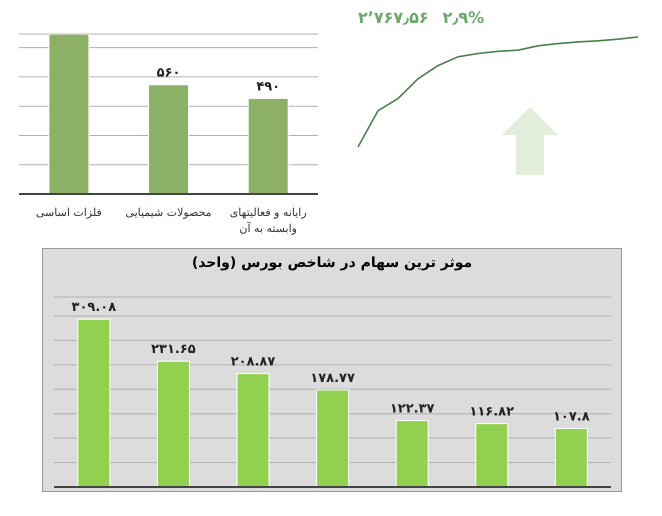 Image resolution: width=662 pixels, height=516 pixels. Describe the element at coordinates (412, 409) in the screenshot. I see `data-label: ۱۲۲.۳۷` at that location.